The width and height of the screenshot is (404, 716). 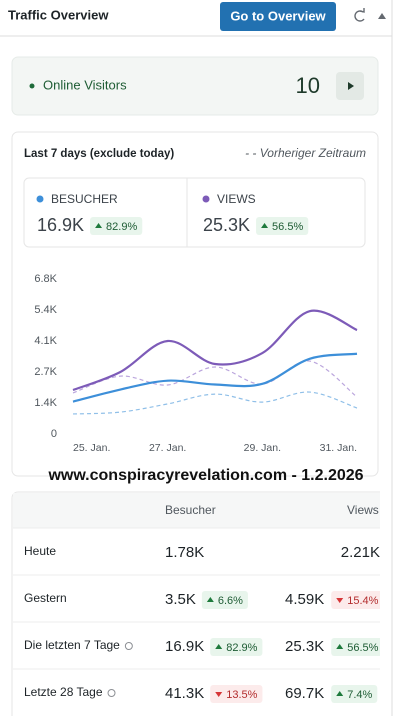 What do you see at coordinates (304, 599) in the screenshot?
I see `views-value: 4.59K` at bounding box center [304, 599].